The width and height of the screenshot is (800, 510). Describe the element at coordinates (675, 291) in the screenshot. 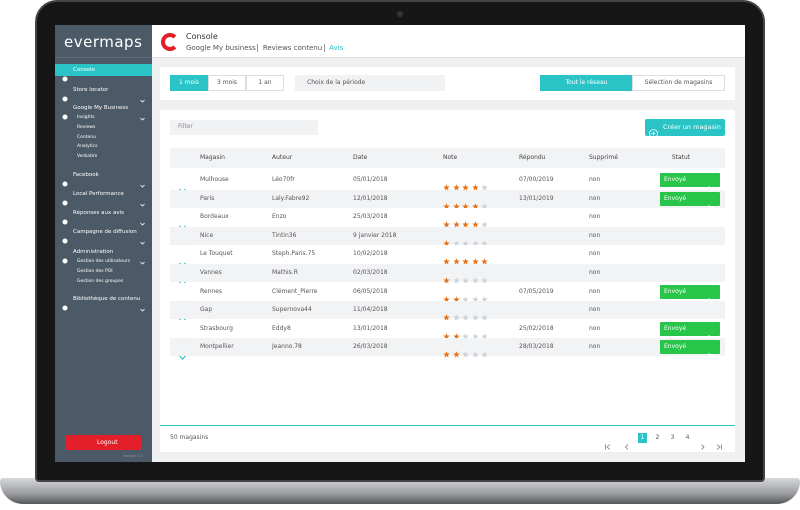

I see `status-label: Envoyé` at that location.